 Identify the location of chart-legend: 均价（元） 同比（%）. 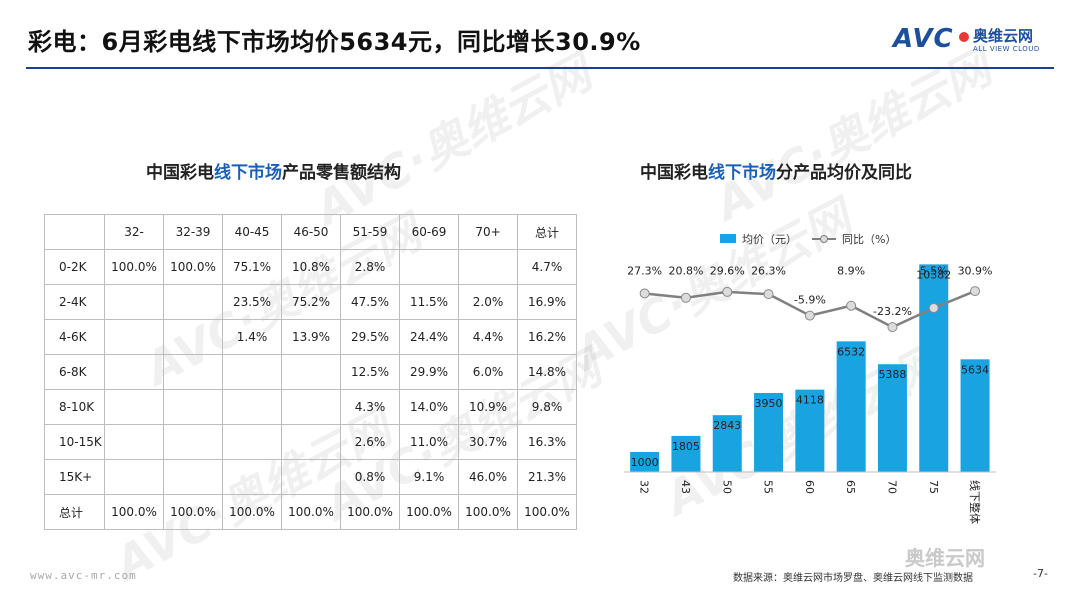
(808, 239).